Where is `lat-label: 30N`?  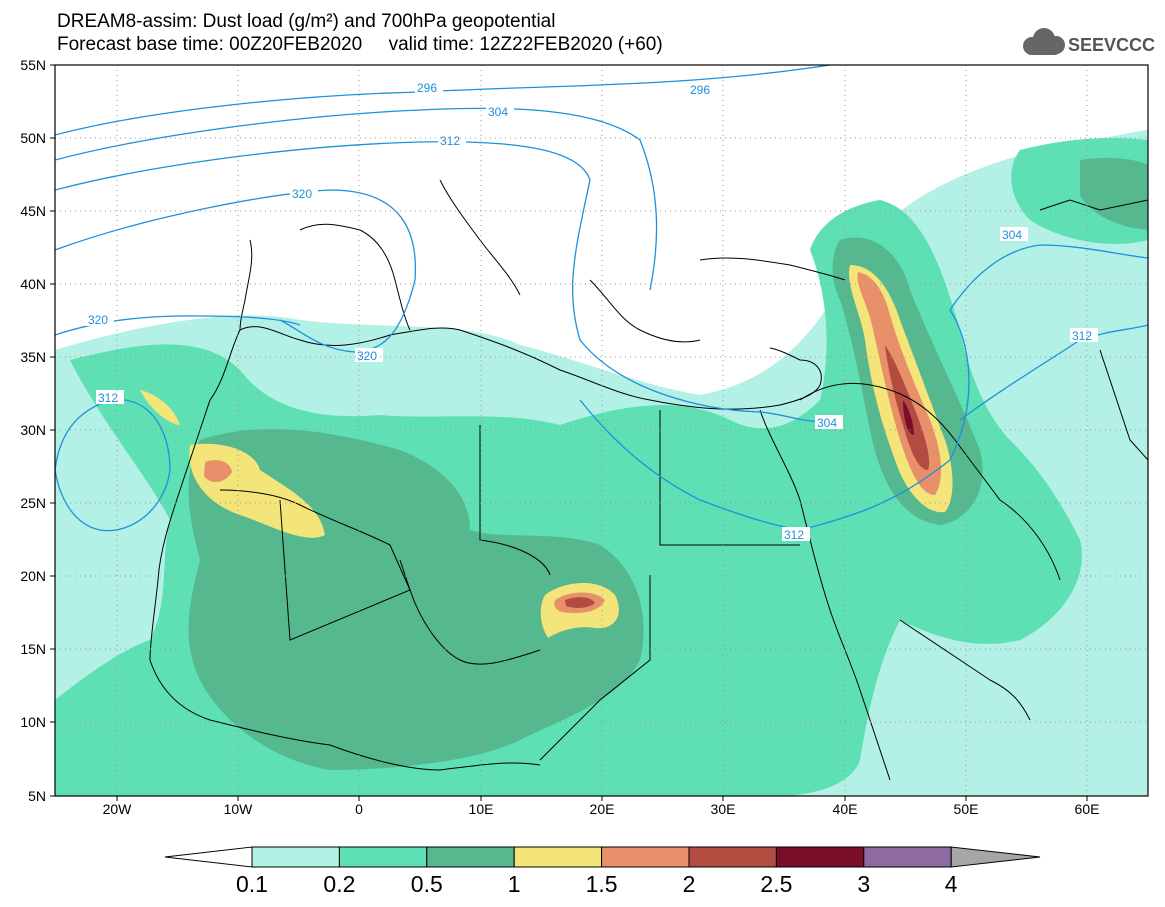 lat-label: 30N is located at coordinates (33, 430).